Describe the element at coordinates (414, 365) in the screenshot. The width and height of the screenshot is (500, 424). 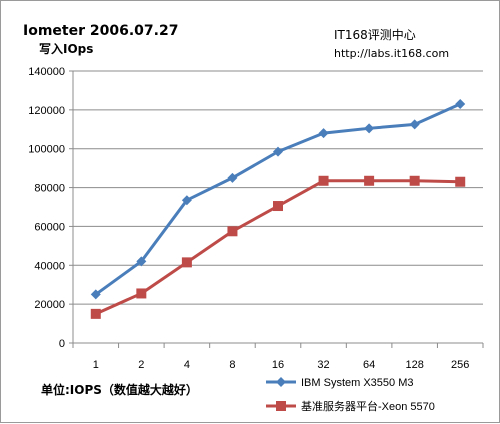
I see `x-tick-label-128: 128` at that location.